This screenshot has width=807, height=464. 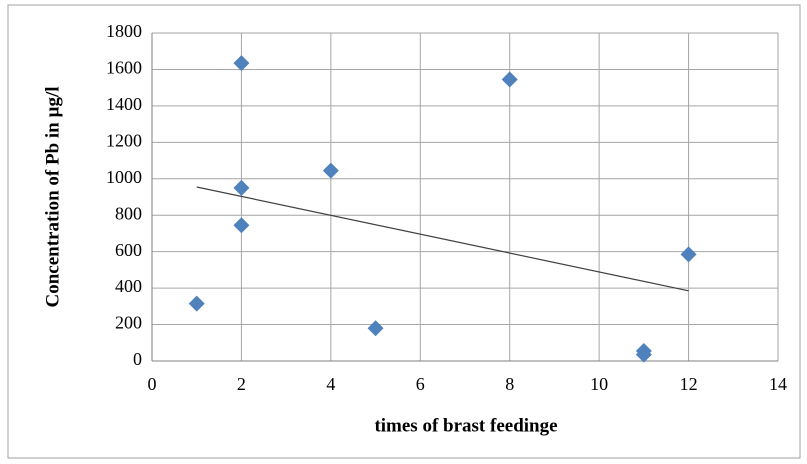 I want to click on y-tick-label: 1200, so click(x=124, y=140).